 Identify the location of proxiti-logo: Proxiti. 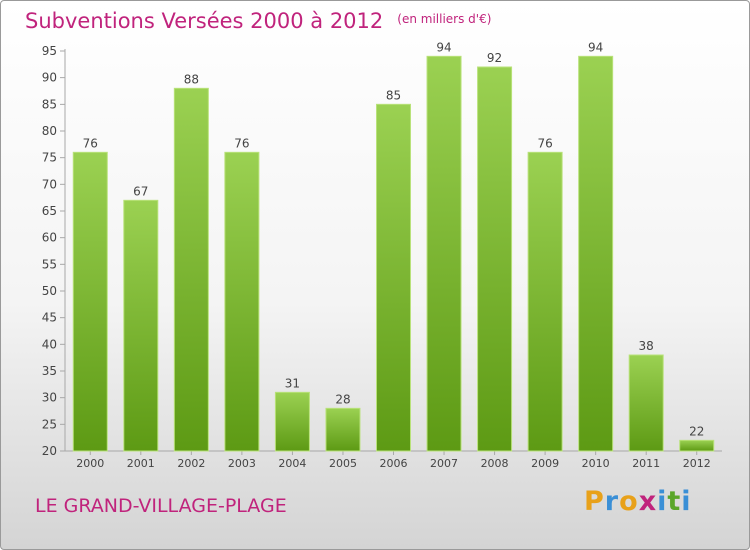
(638, 501).